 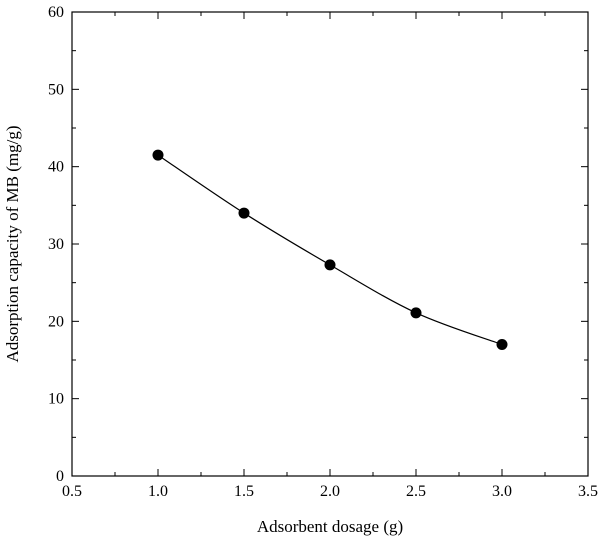 I want to click on x-tick-label: 3.5, so click(x=588, y=491).